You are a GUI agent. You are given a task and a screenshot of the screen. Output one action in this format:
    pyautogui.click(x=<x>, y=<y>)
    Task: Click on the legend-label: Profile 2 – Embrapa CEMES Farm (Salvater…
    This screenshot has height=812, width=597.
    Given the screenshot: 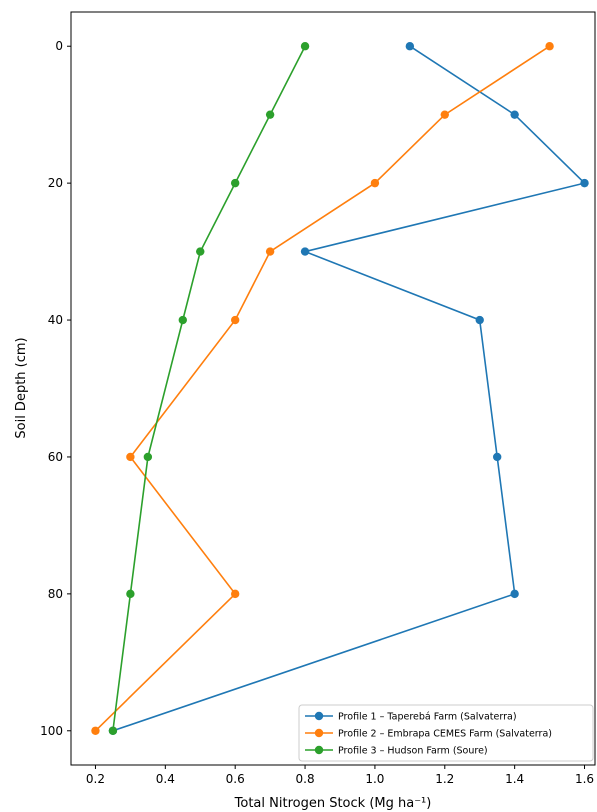 What is the action you would take?
    pyautogui.click(x=445, y=734)
    